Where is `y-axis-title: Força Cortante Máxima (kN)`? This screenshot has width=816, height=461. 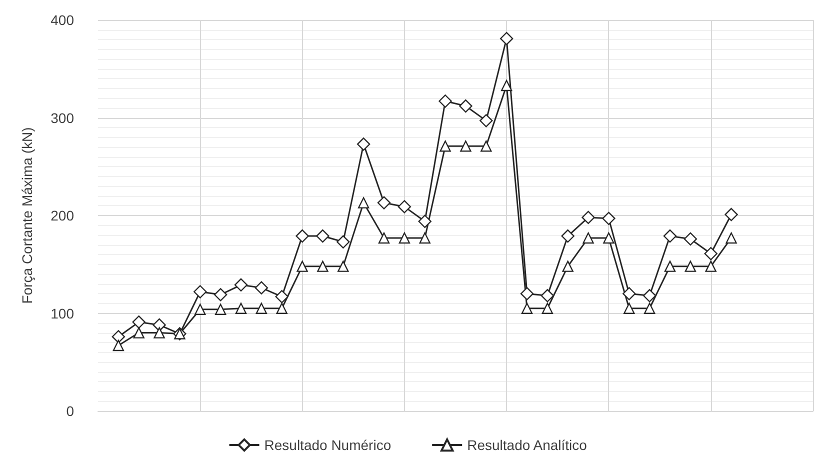
y-axis-title: Força Cortante Máxima (kN) is located at coordinates (27, 215).